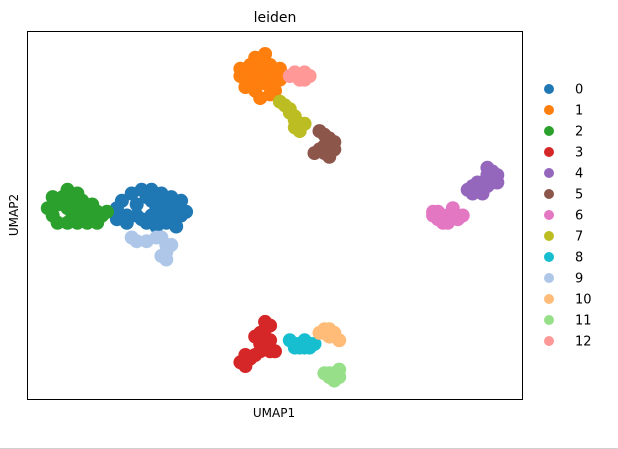  Describe the element at coordinates (579, 216) in the screenshot. I see `legend-label: 6` at that location.